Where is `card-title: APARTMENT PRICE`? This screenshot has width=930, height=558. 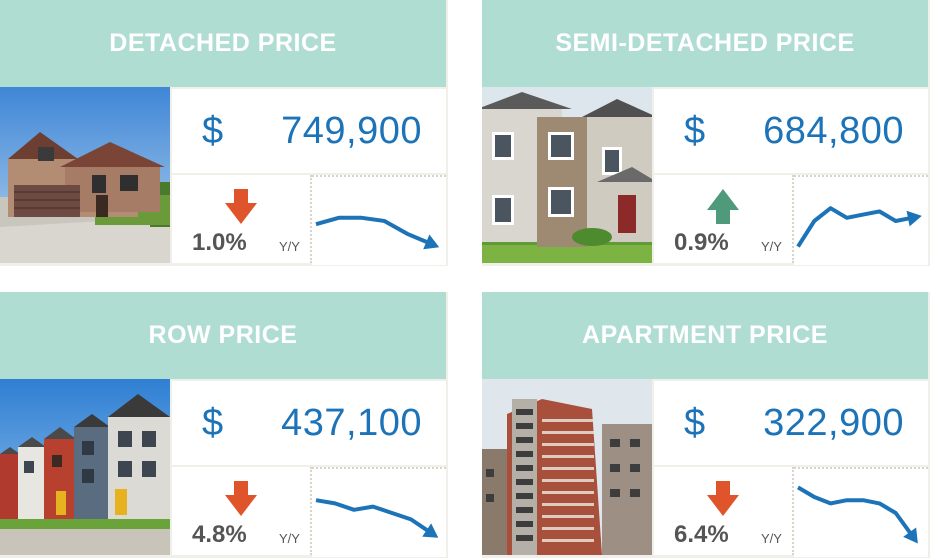
card-title: APARTMENT PRICE is located at coordinates (705, 335).